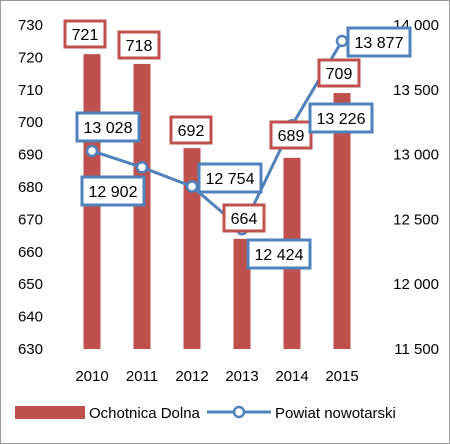  Describe the element at coordinates (416, 219) in the screenshot. I see `right-tick-label: 12 500` at that location.